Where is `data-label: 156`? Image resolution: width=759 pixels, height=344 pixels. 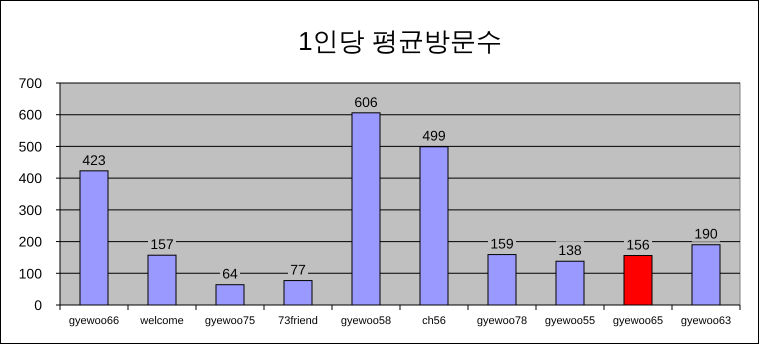 data-label: 156 is located at coordinates (638, 244).